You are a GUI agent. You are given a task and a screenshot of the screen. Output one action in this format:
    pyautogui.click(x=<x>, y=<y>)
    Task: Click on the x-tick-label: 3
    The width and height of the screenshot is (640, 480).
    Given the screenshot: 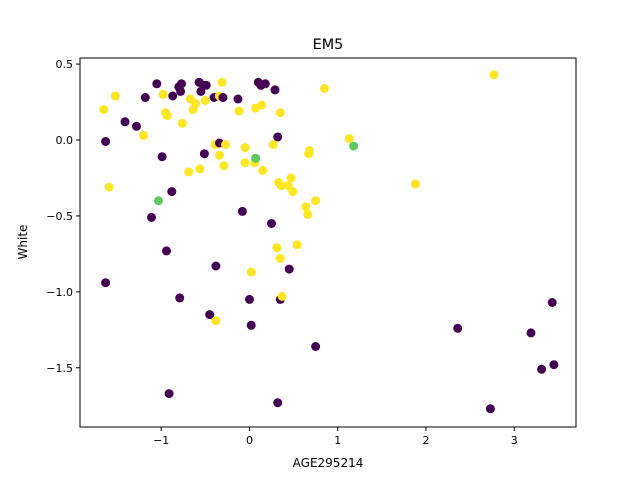 What is the action you would take?
    pyautogui.click(x=514, y=440)
    